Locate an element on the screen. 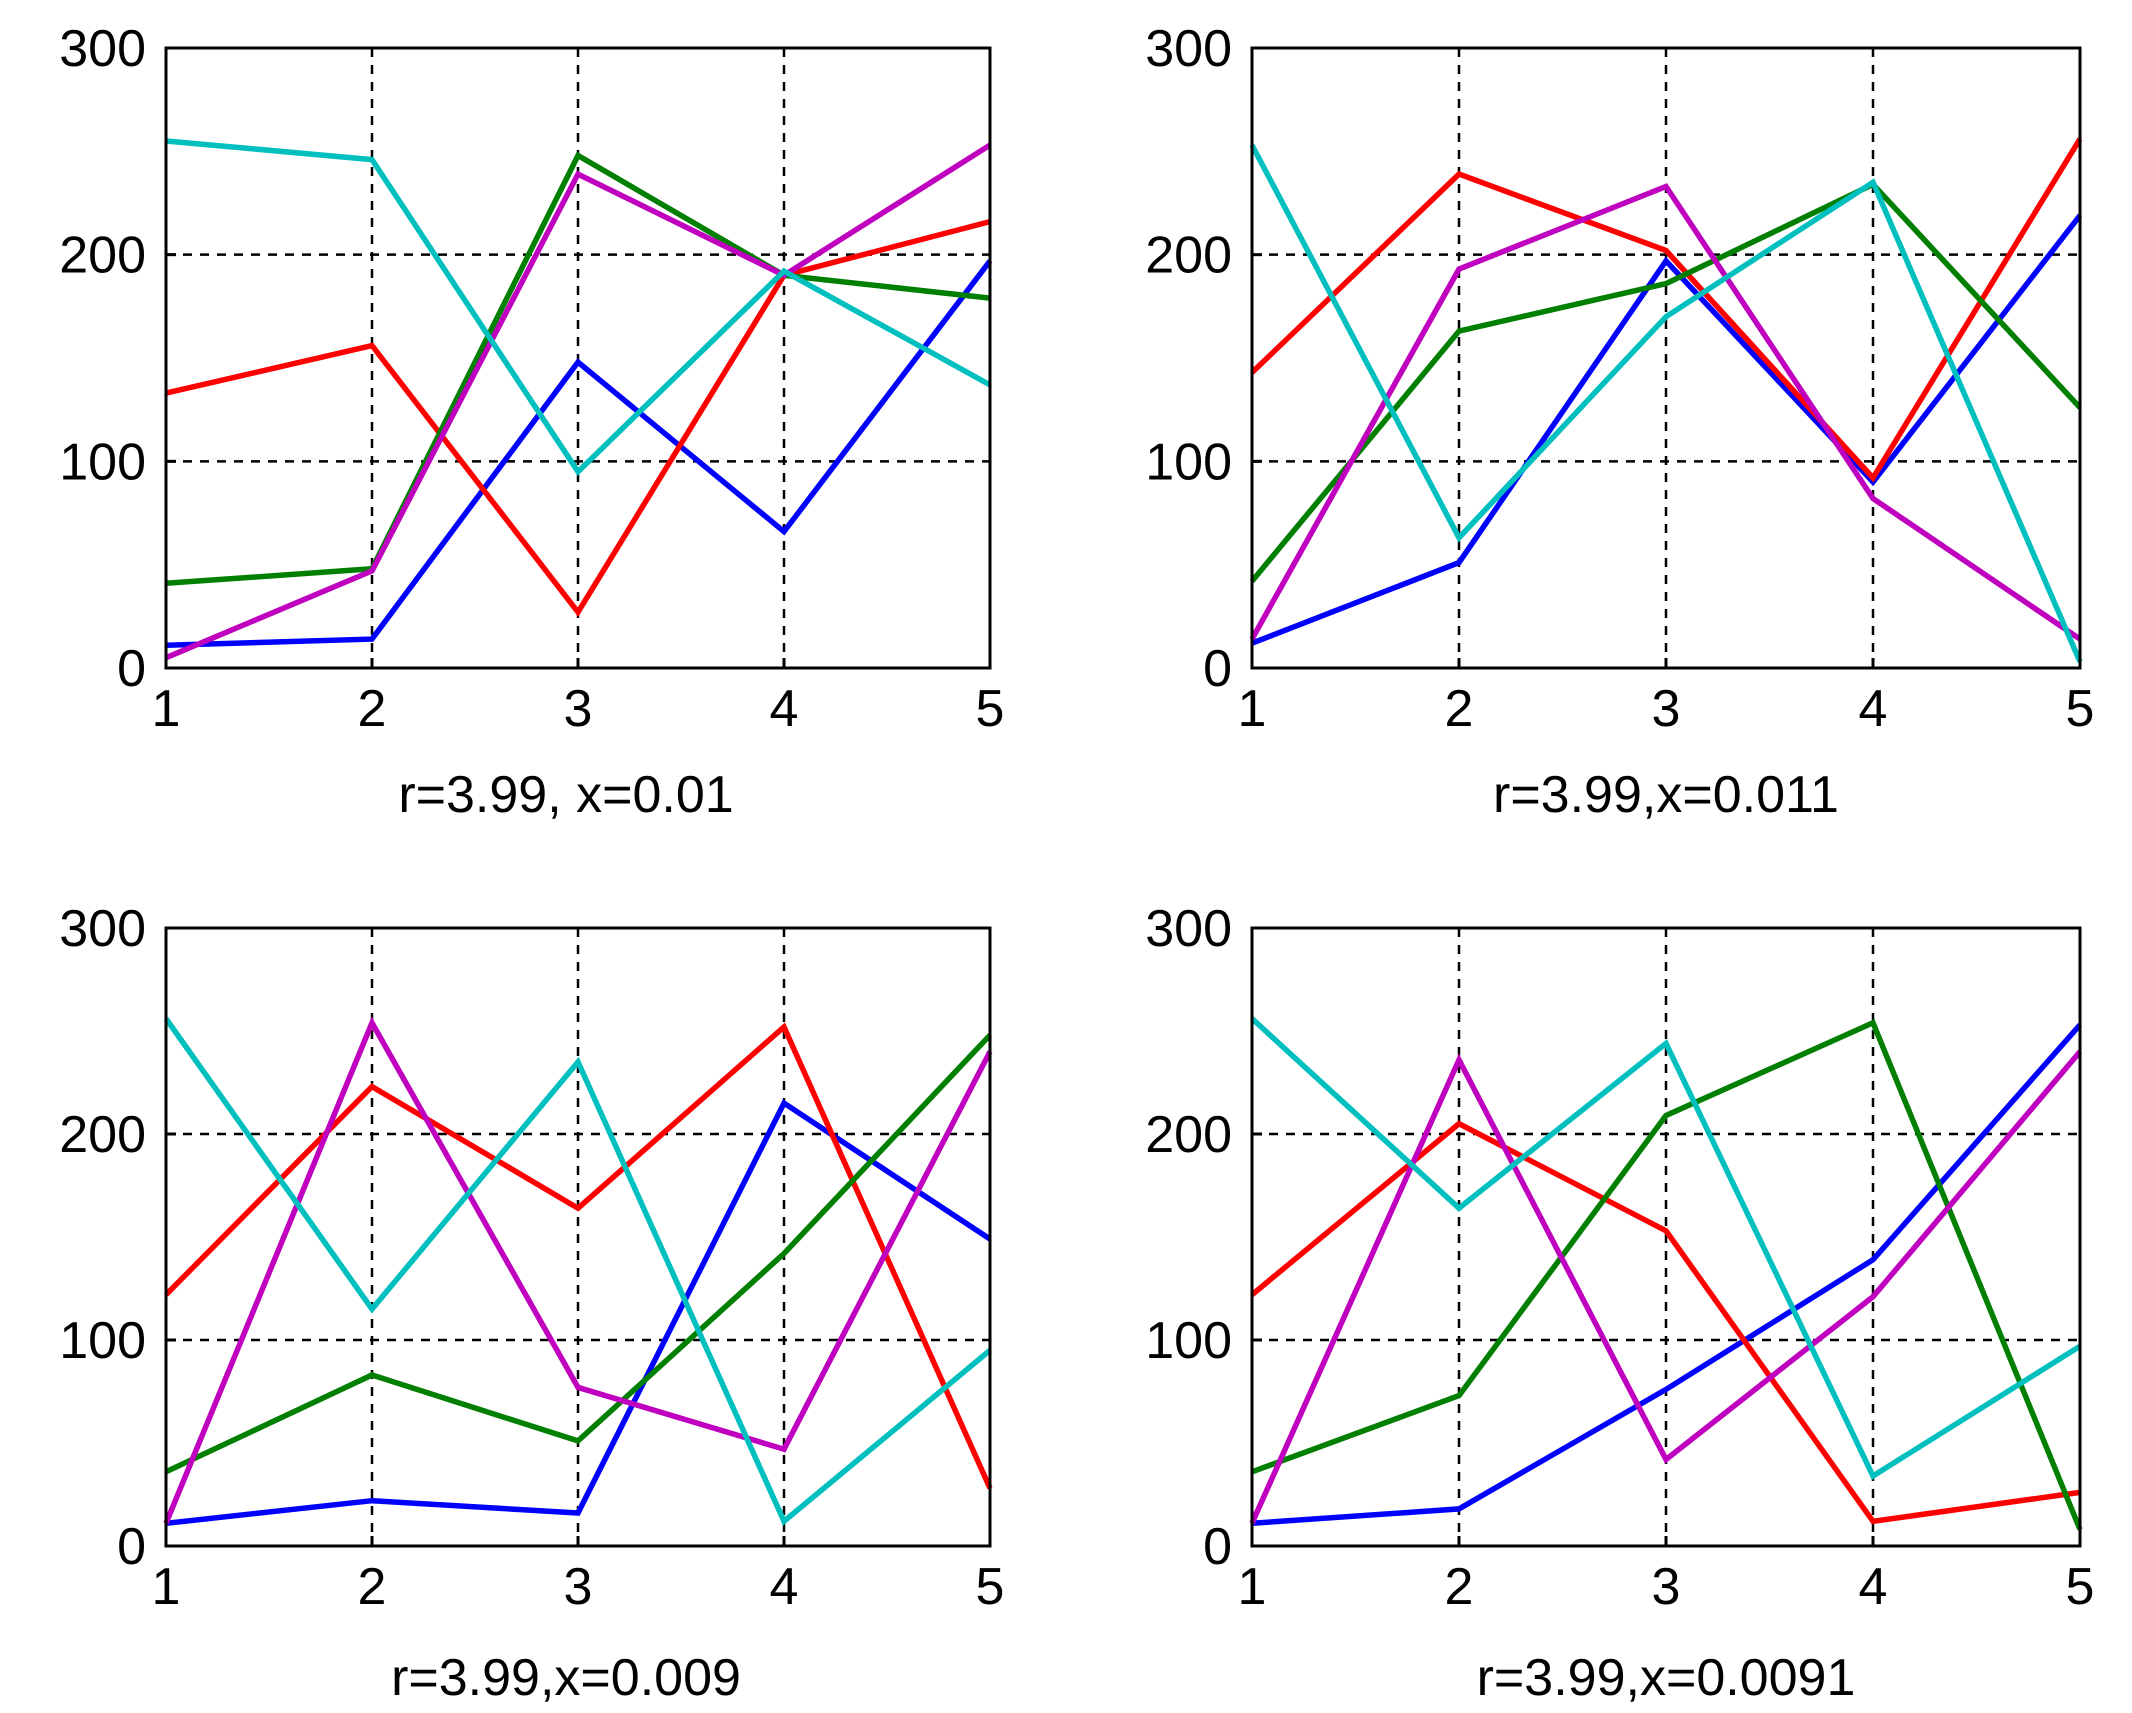 The width and height of the screenshot is (2132, 1713). xlabel: r=3.99, x=0.01 is located at coordinates (565, 795).